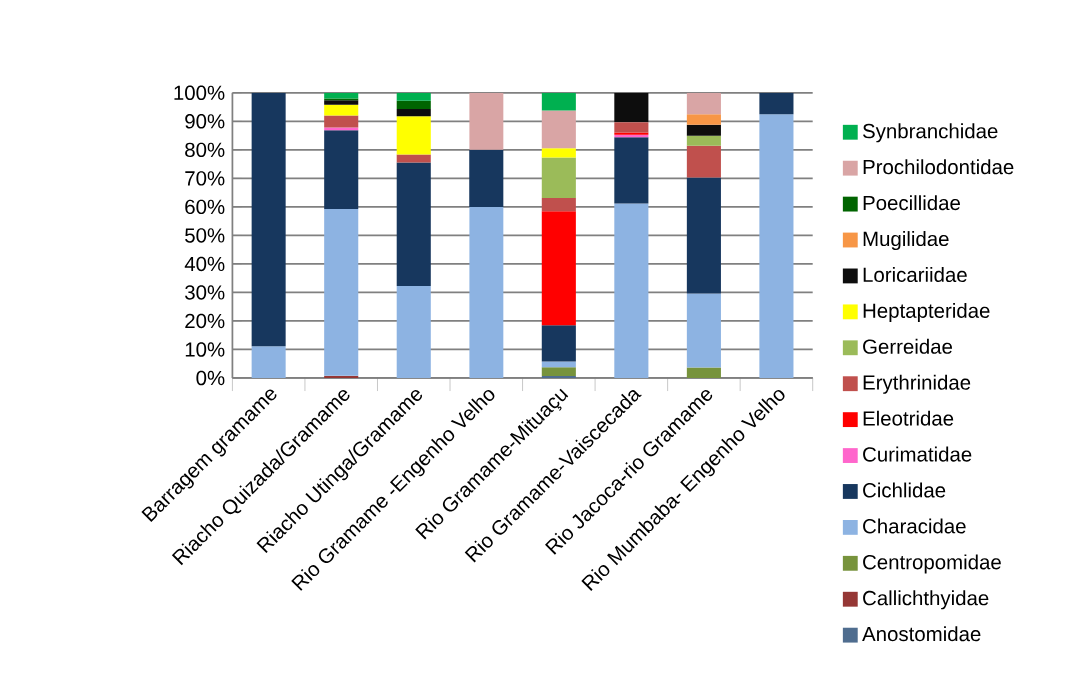 This screenshot has height=685, width=1075. I want to click on legend-label: Loricariidae, so click(915, 275).